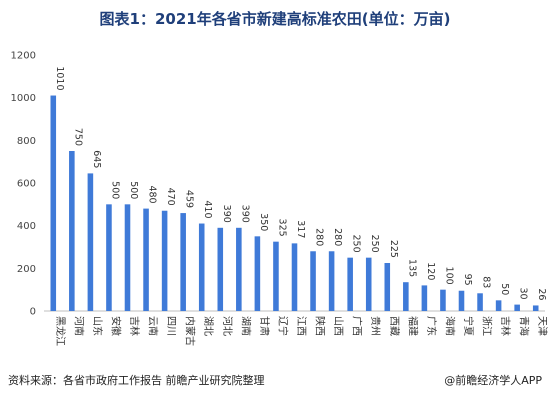 This screenshot has width=550, height=400. I want to click on category-label: 内蒙古, so click(190, 331).